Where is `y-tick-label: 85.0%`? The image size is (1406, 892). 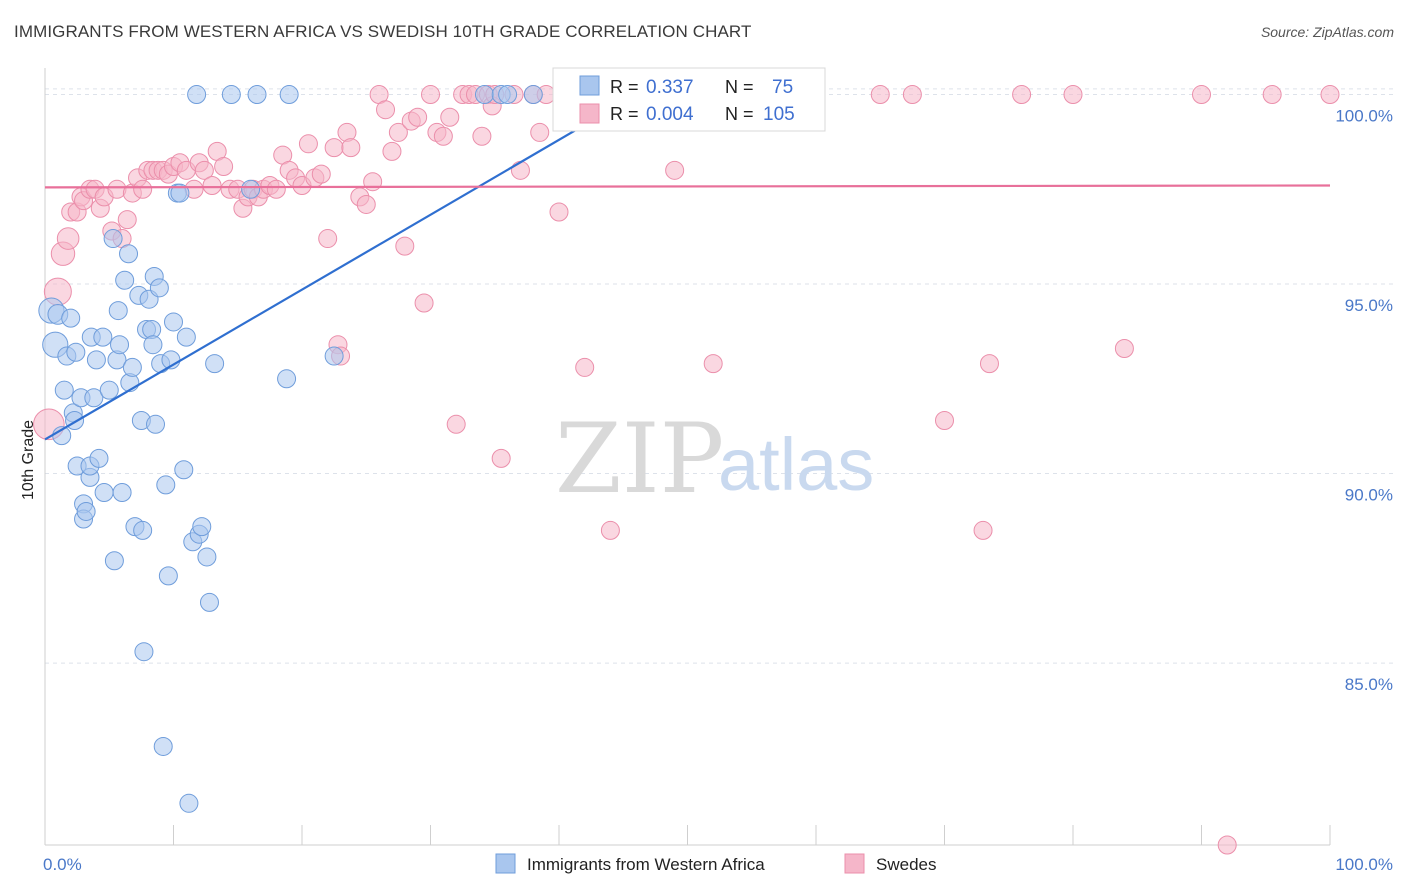
y-tick-label: 85.0% is located at coordinates (1369, 684).